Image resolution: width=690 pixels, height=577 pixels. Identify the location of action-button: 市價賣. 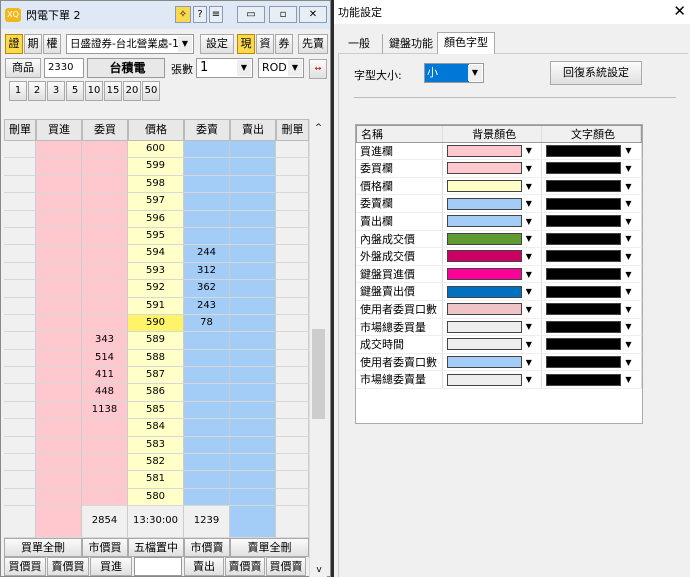
(207, 547).